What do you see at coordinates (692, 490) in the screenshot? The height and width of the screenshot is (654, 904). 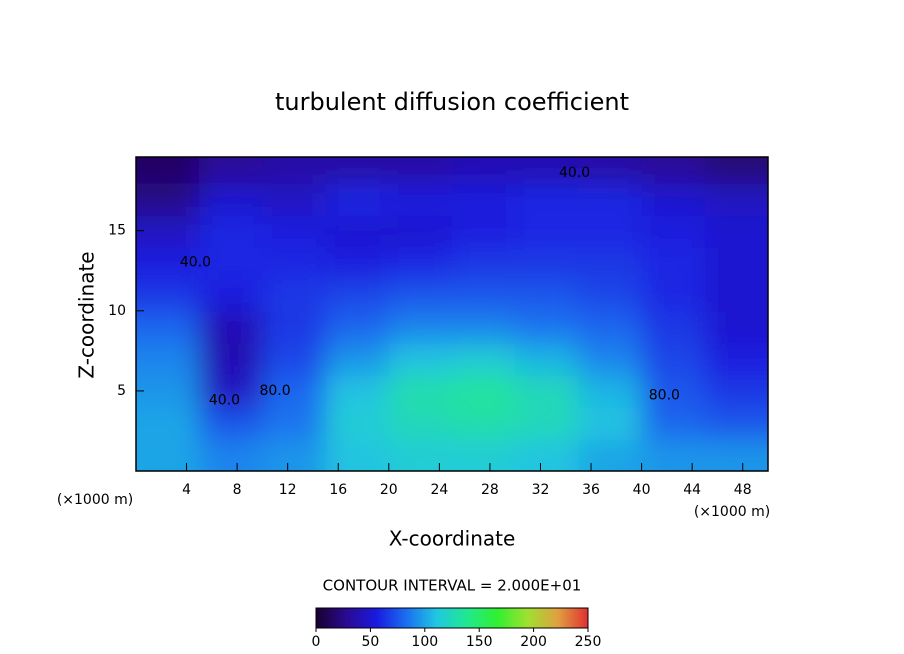 I see `x-tick-label: 44` at bounding box center [692, 490].